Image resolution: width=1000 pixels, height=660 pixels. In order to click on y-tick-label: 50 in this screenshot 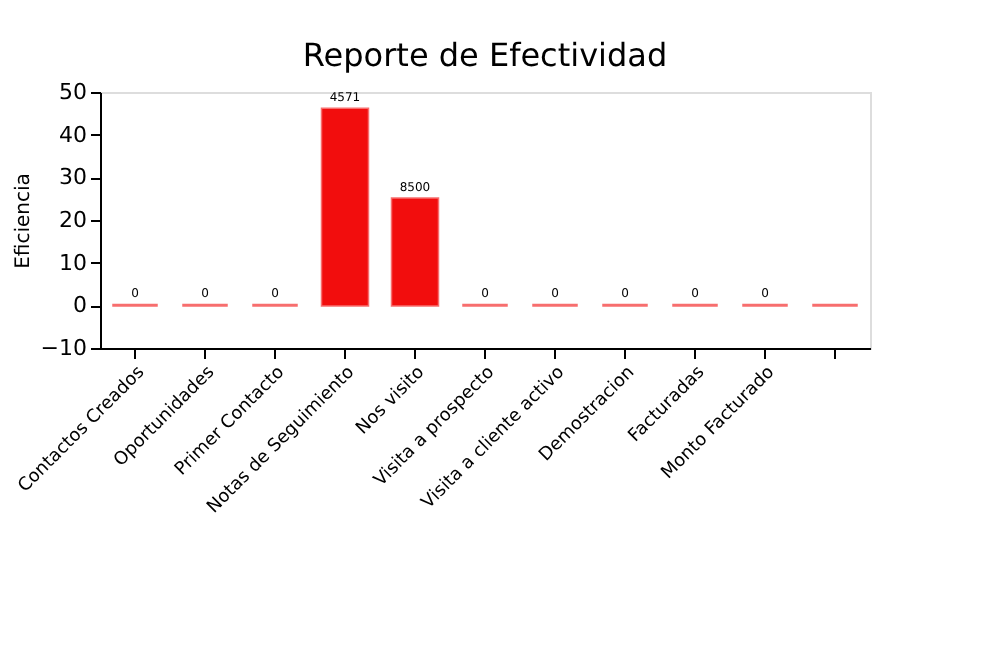, I will do `click(73, 92)`.